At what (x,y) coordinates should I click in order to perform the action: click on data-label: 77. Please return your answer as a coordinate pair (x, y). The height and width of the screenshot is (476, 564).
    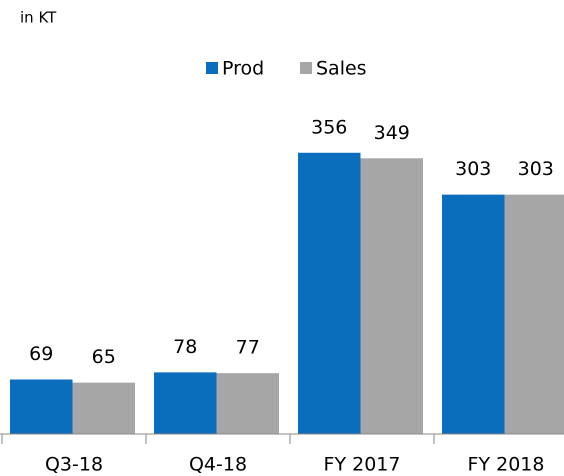
    Looking at the image, I should click on (248, 348).